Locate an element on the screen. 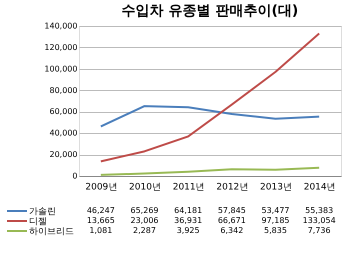 The height and width of the screenshot is (268, 350). chart-title: 수입차 유종별 판매추이(대) is located at coordinates (210, 11).